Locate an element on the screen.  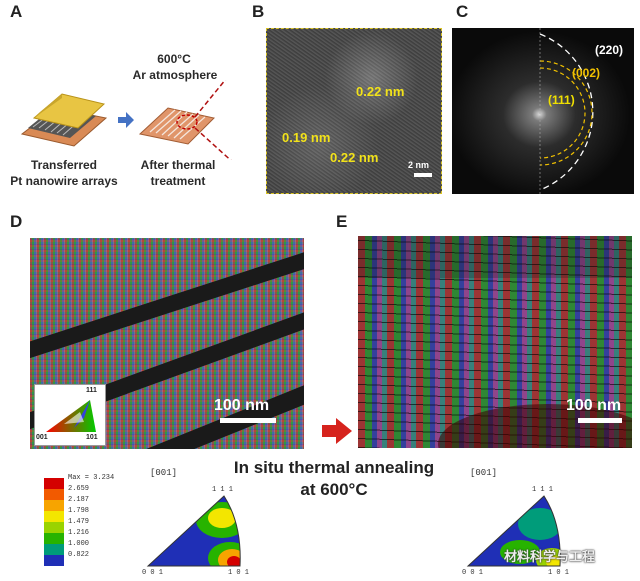
hrtem-scale-label: 2 nm is located at coordinates (419, 165).